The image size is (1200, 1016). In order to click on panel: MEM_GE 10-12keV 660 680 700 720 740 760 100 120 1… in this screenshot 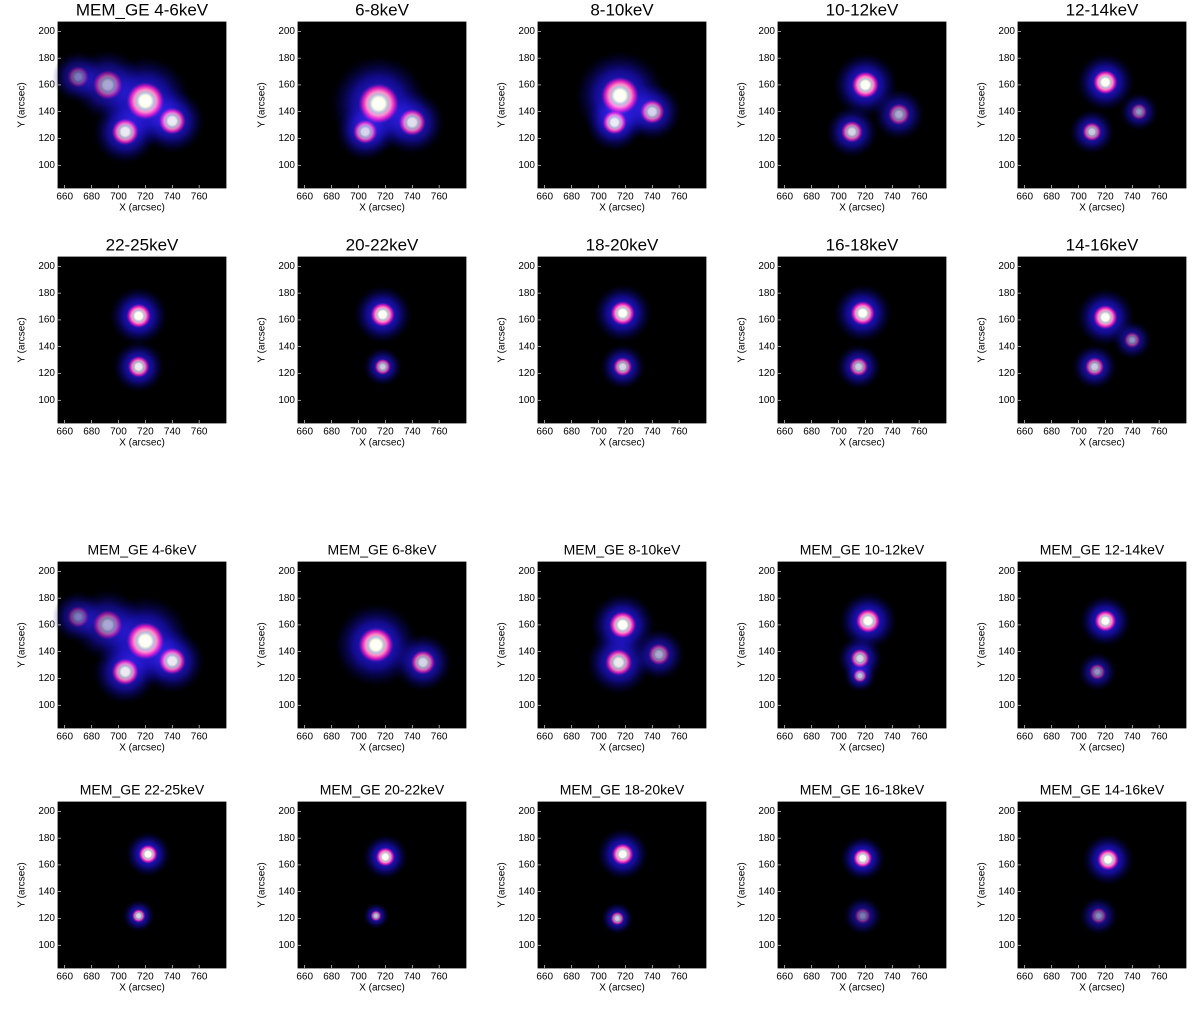, I will do `click(842, 648)`.